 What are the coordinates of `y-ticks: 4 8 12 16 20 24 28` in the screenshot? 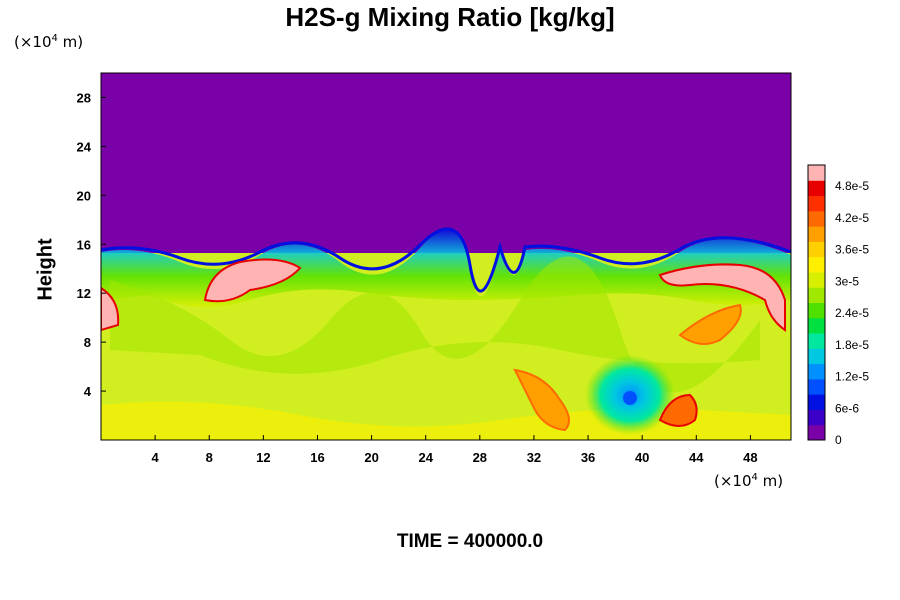 It's located at (91, 244).